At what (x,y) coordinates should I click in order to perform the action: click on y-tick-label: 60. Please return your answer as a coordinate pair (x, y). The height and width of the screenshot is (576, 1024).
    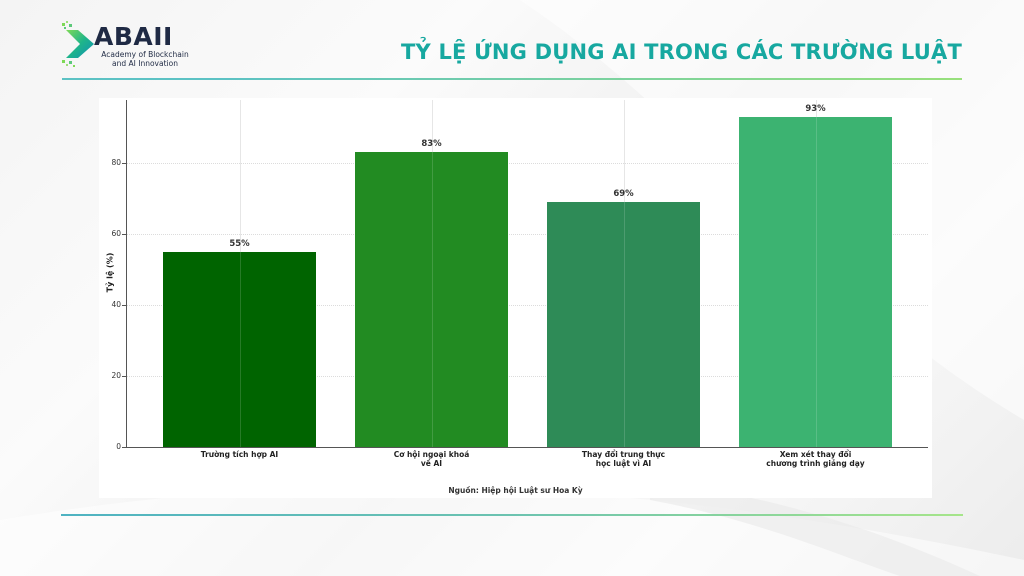
    Looking at the image, I should click on (116, 233).